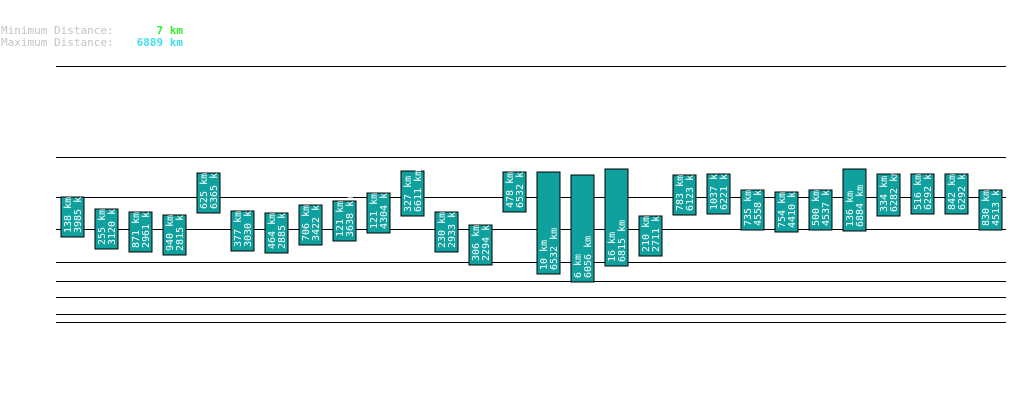  Describe the element at coordinates (548, 223) in the screenshot. I see `range-bar-15: 10 km 6532 km` at that location.